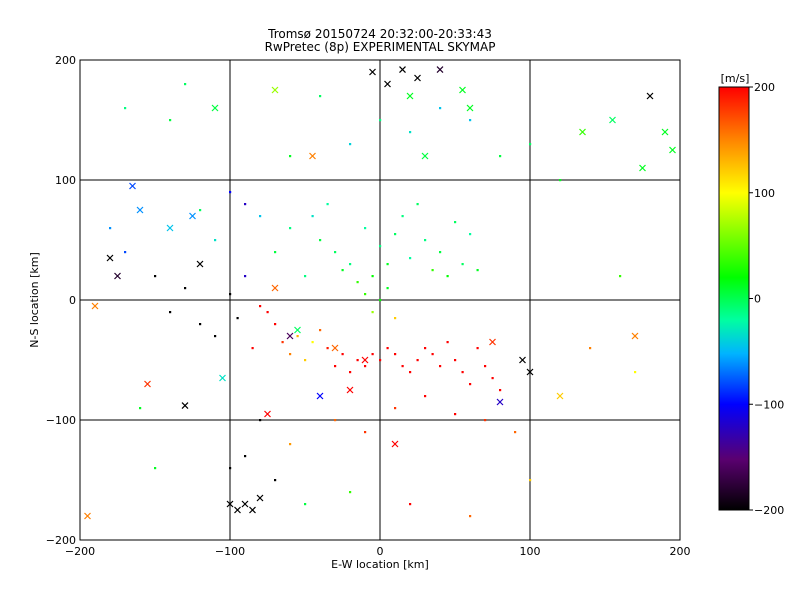 The width and height of the screenshot is (800, 600). What do you see at coordinates (72, 300) in the screenshot?
I see `y-tick-label: 0` at bounding box center [72, 300].